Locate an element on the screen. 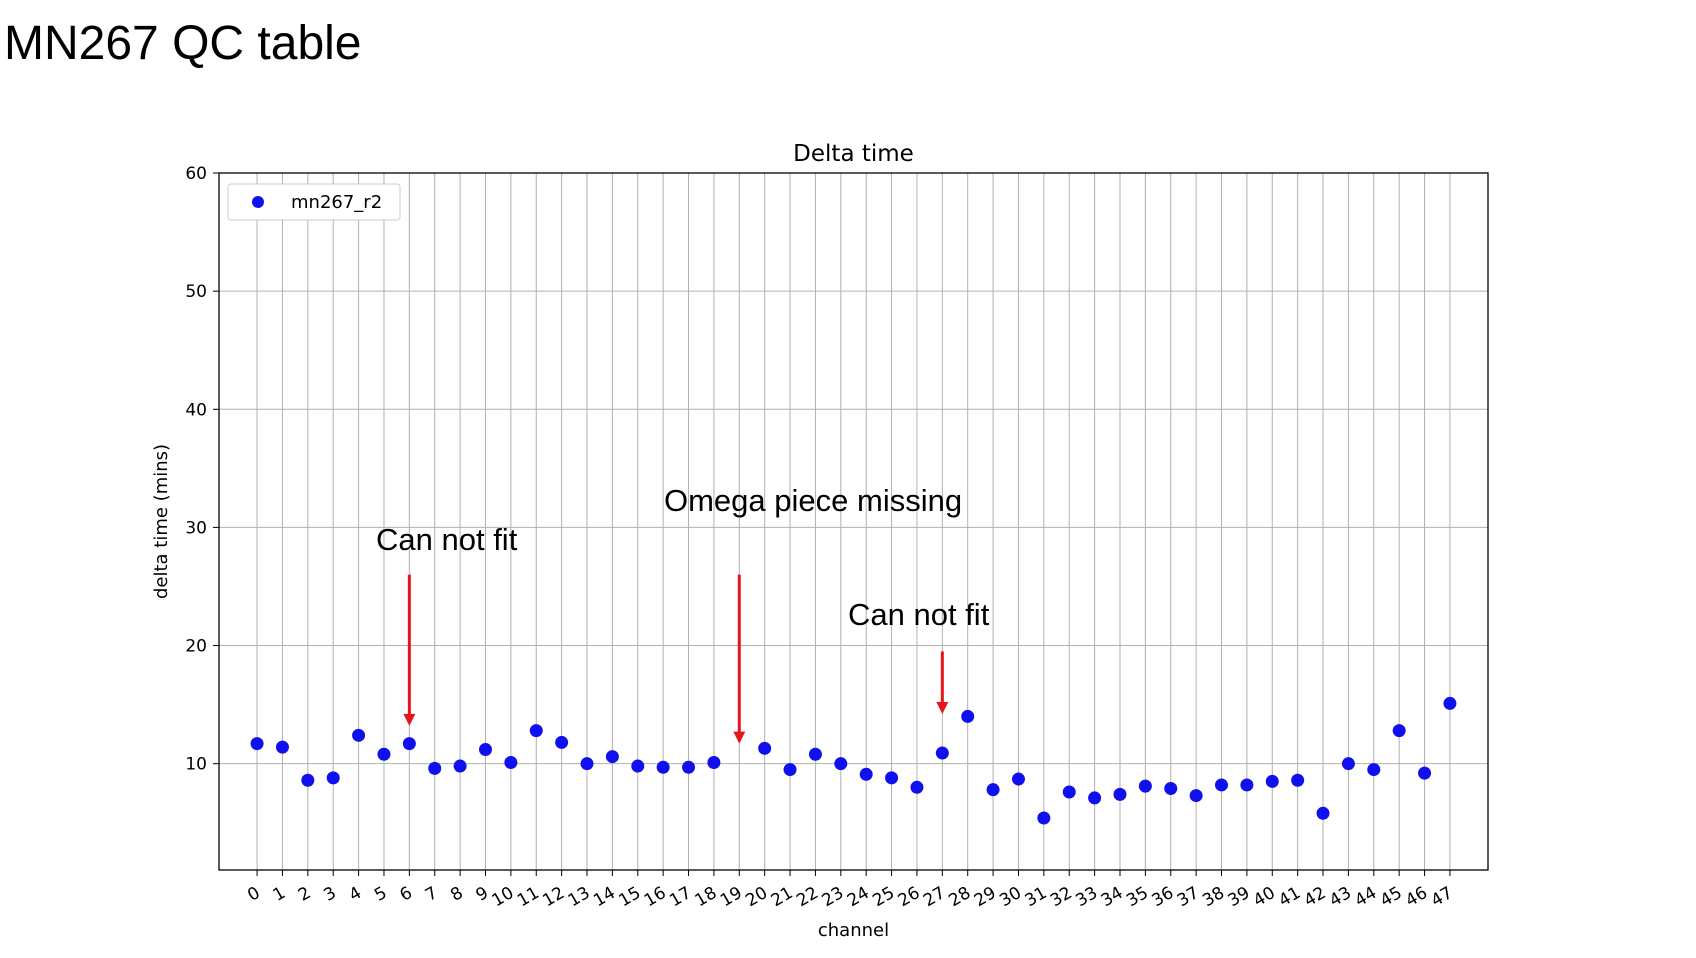 This screenshot has width=1696, height=958. x-tick-label: 40 is located at coordinates (1264, 897).